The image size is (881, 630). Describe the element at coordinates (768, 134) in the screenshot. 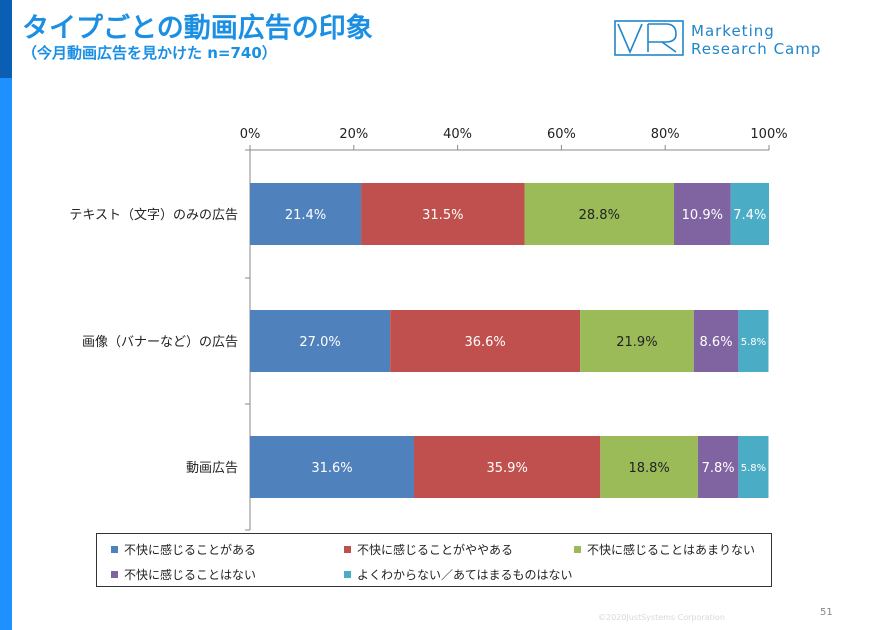

I see `x-tick-label-5: 100%` at that location.